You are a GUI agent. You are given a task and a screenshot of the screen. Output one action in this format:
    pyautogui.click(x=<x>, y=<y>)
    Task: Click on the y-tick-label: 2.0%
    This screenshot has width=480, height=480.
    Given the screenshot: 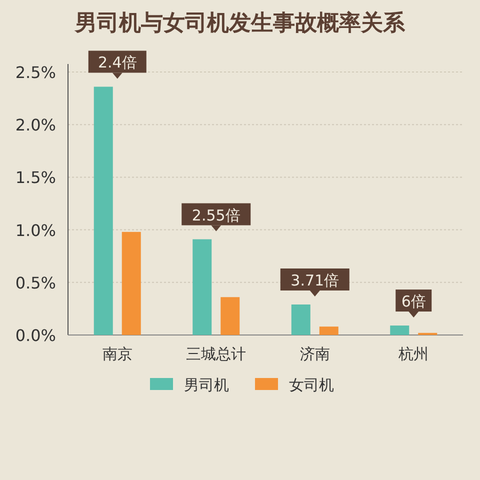 What is the action you would take?
    pyautogui.click(x=35, y=125)
    